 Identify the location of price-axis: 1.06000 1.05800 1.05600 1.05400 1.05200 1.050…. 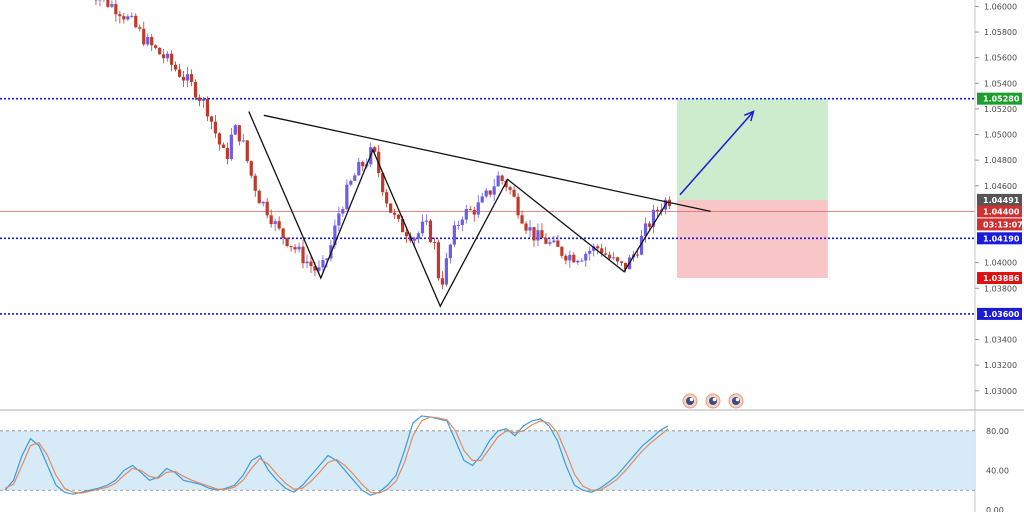
(999, 199).